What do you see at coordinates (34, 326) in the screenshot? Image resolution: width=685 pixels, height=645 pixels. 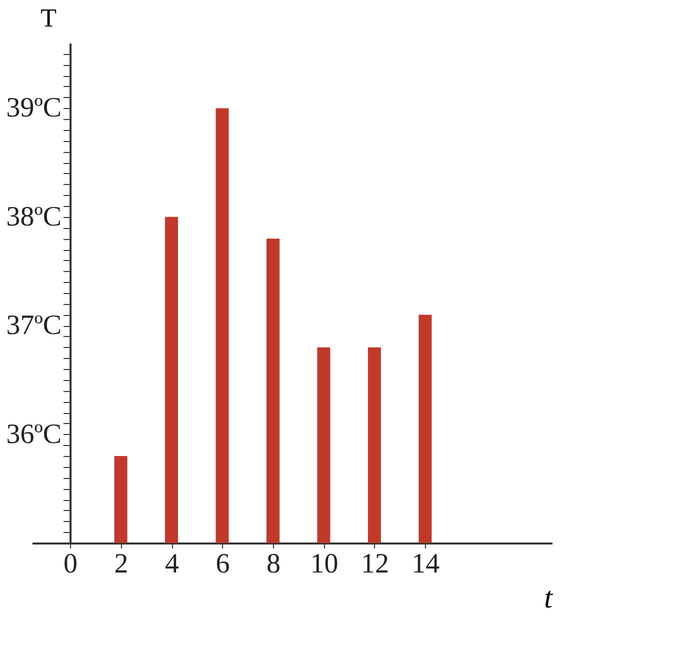 I see `y-tick-label: 37ºC` at bounding box center [34, 326].